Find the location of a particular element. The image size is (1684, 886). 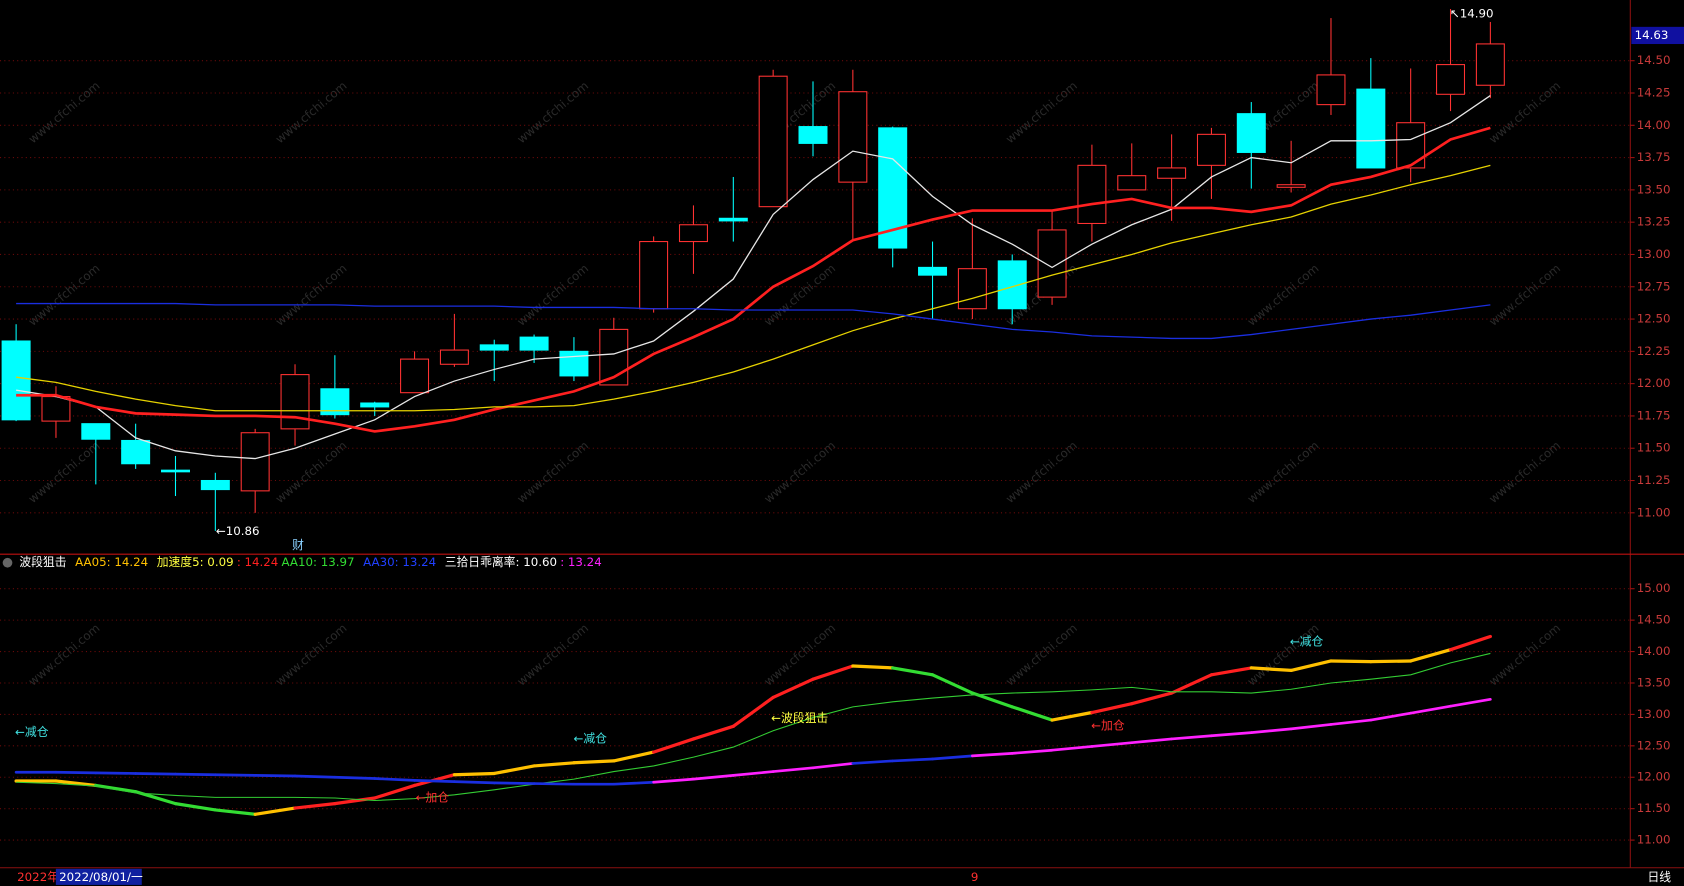

footer-year: 2022年 is located at coordinates (38, 877).